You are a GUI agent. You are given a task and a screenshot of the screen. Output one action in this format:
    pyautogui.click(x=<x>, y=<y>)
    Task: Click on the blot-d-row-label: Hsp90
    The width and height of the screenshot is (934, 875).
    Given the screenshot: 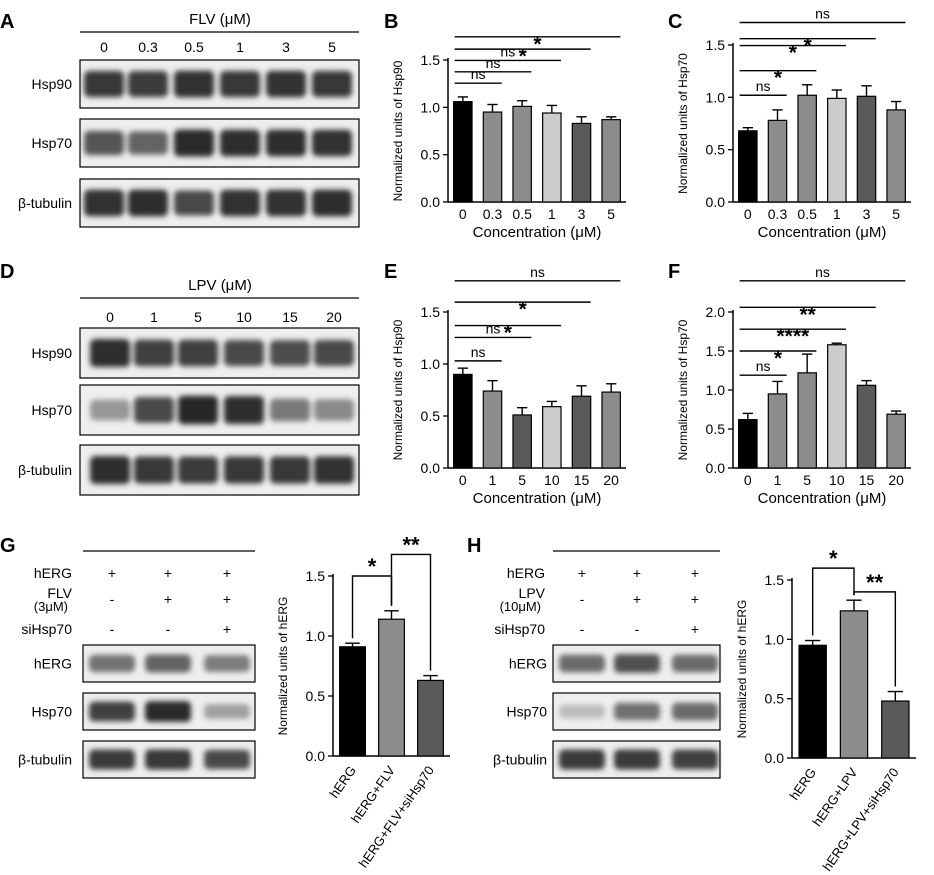 What is the action you would take?
    pyautogui.click(x=52, y=353)
    